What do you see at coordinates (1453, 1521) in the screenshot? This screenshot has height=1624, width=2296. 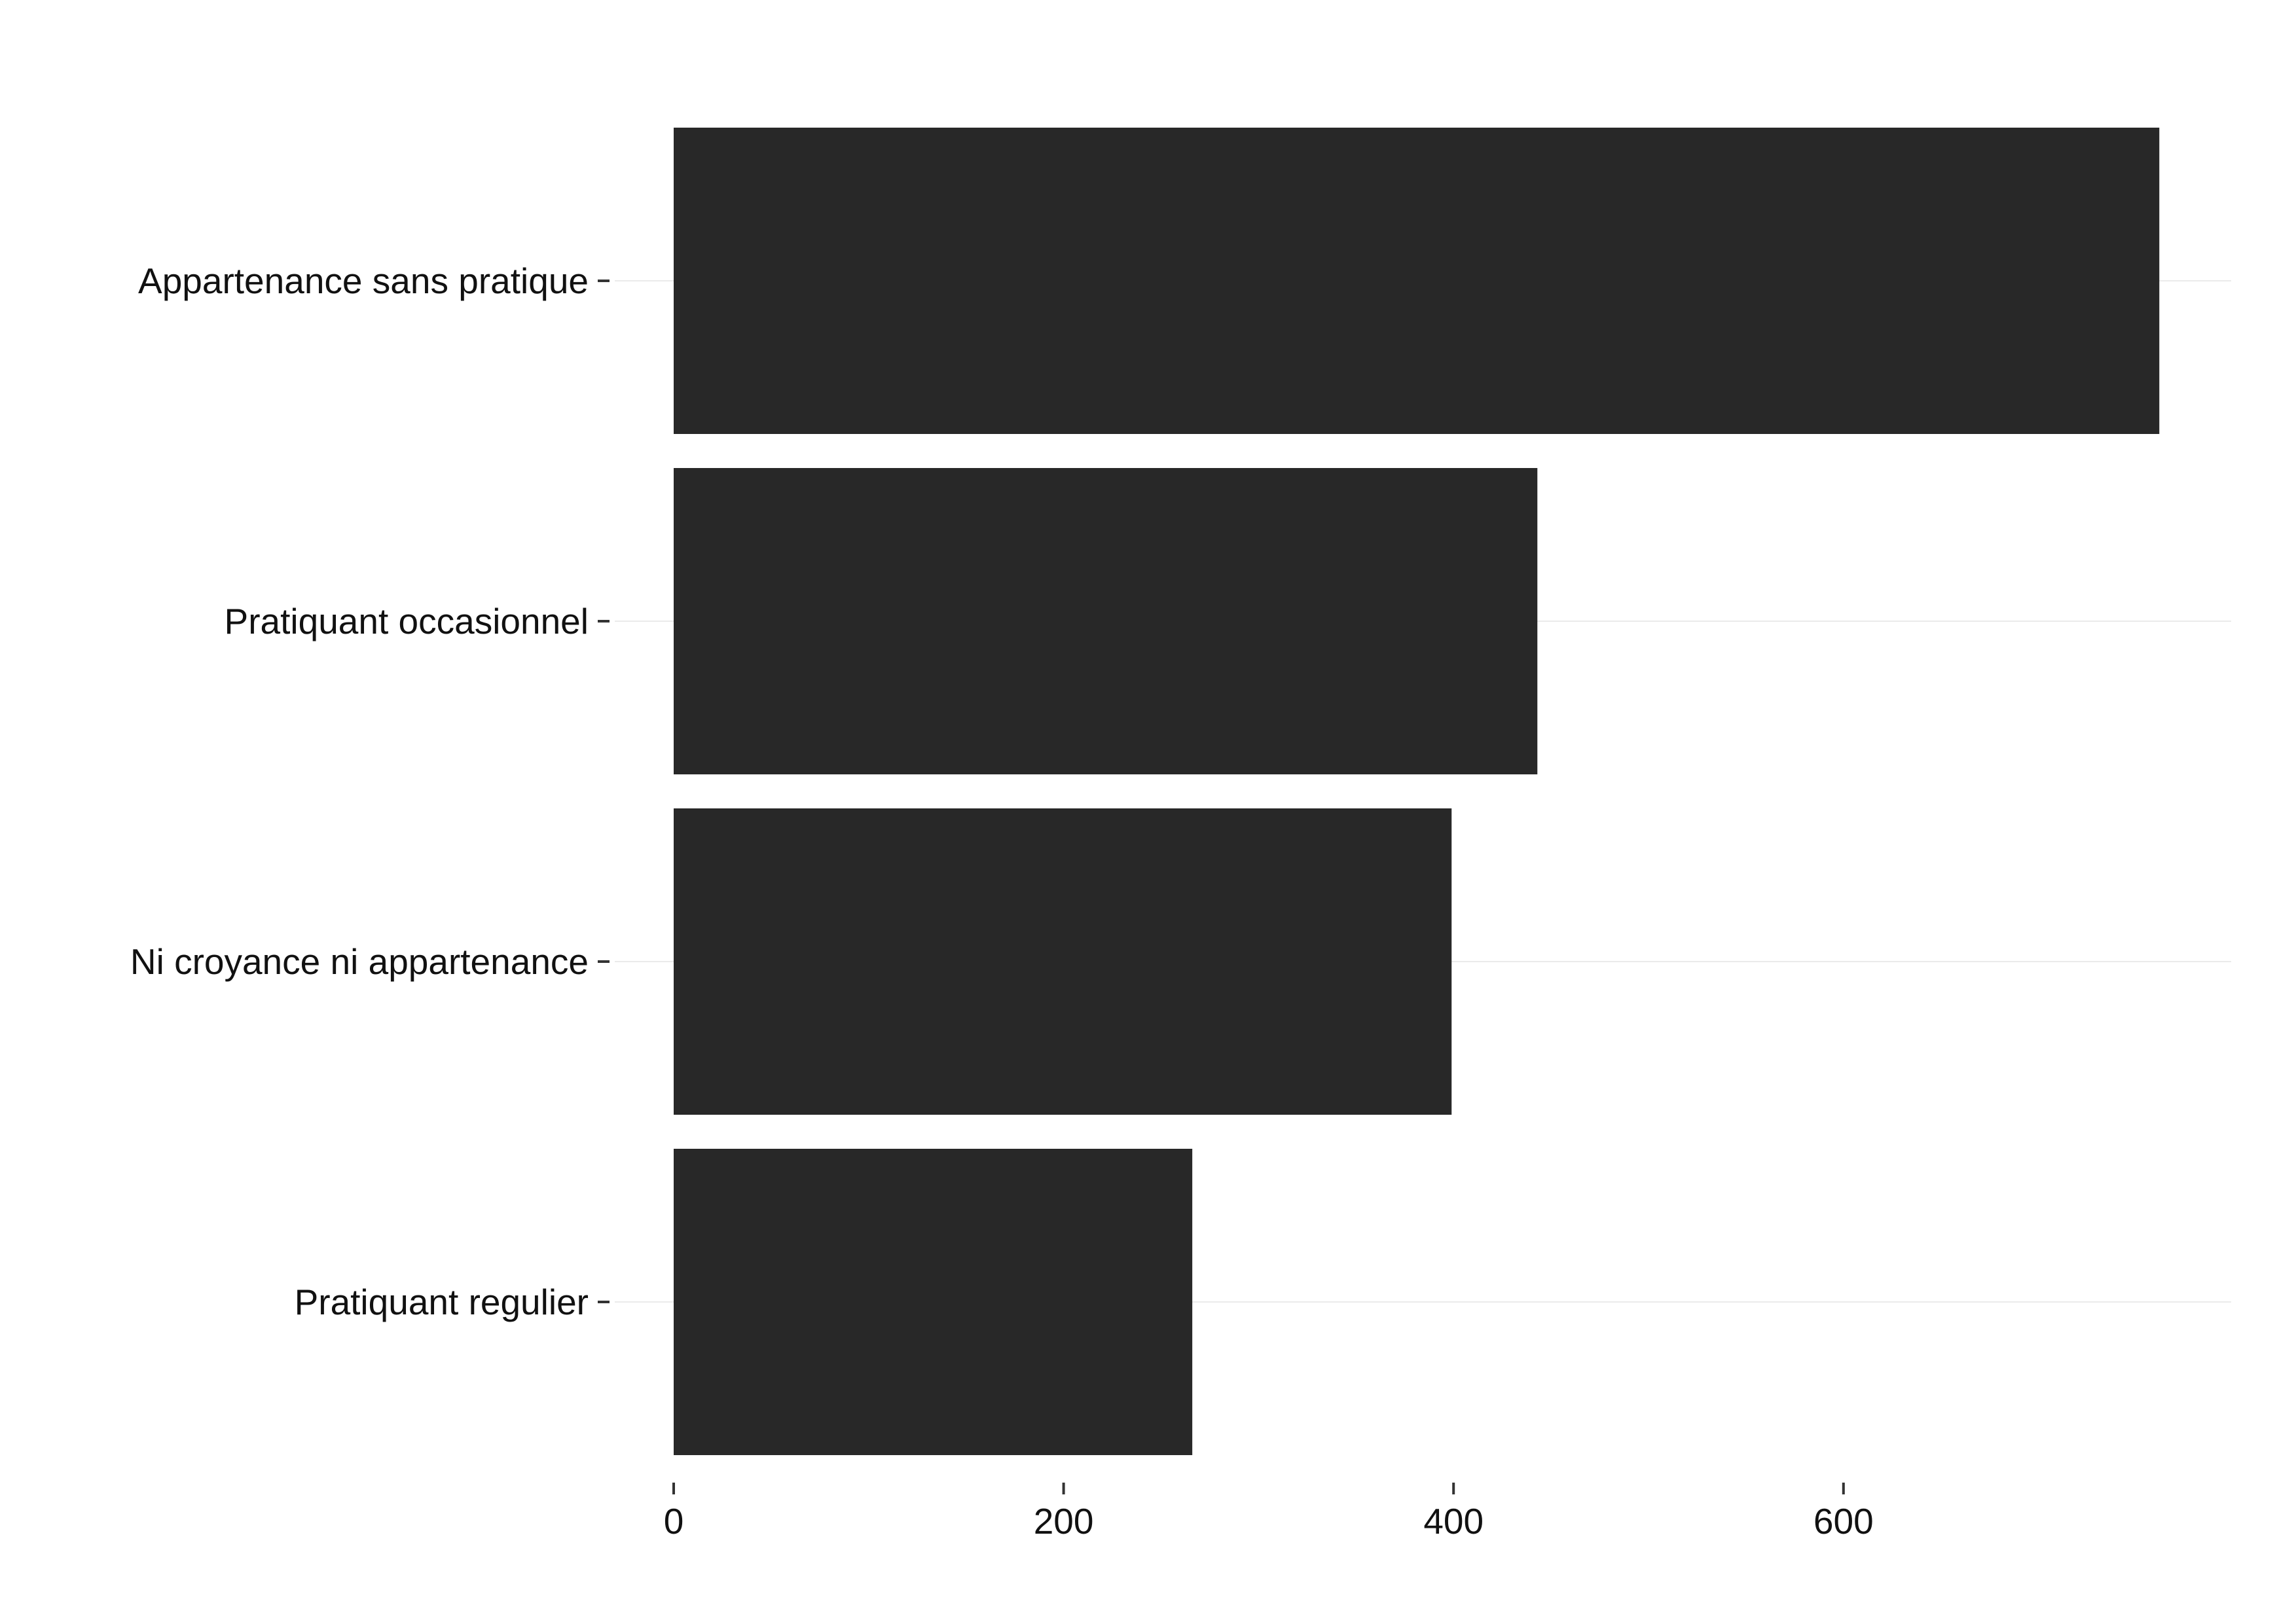 I see `x-tick-label: 400` at bounding box center [1453, 1521].